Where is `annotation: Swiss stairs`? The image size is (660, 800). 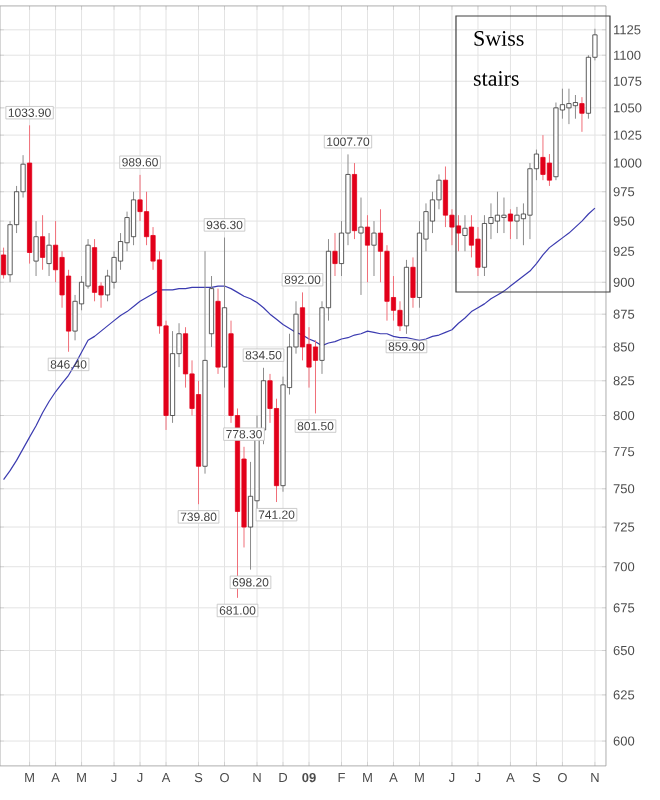 annotation: Swiss stairs is located at coordinates (498, 58).